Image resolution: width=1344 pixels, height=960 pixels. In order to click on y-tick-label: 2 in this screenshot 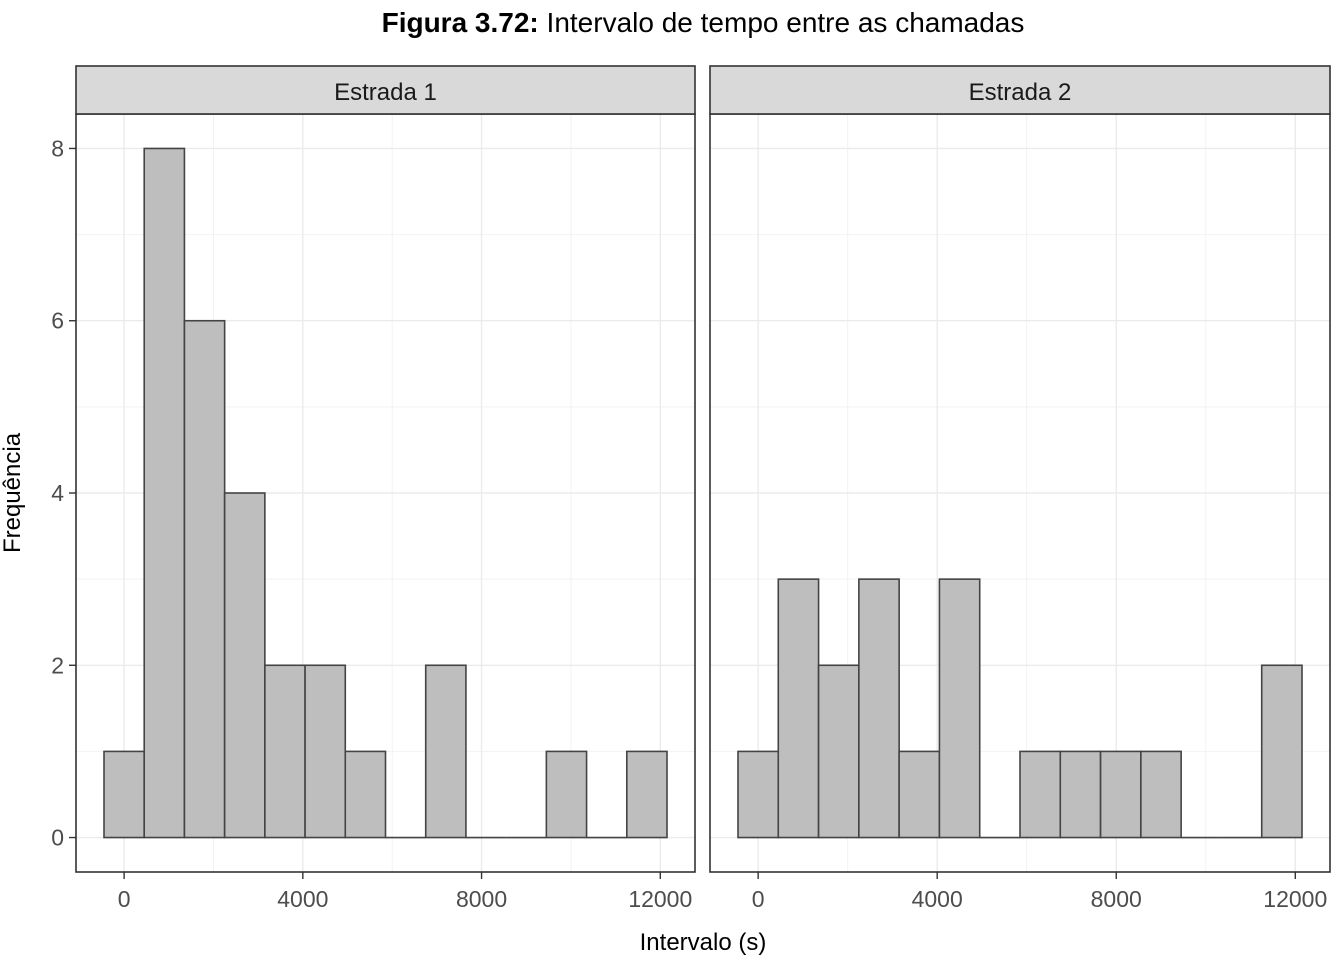, I will do `click(57, 665)`.